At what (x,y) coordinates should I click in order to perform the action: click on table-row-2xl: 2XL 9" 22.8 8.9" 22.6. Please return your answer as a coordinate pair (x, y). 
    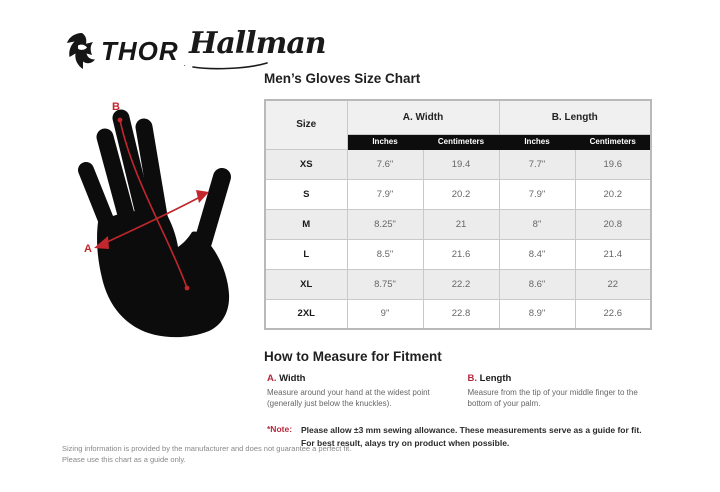
    Looking at the image, I should click on (458, 314).